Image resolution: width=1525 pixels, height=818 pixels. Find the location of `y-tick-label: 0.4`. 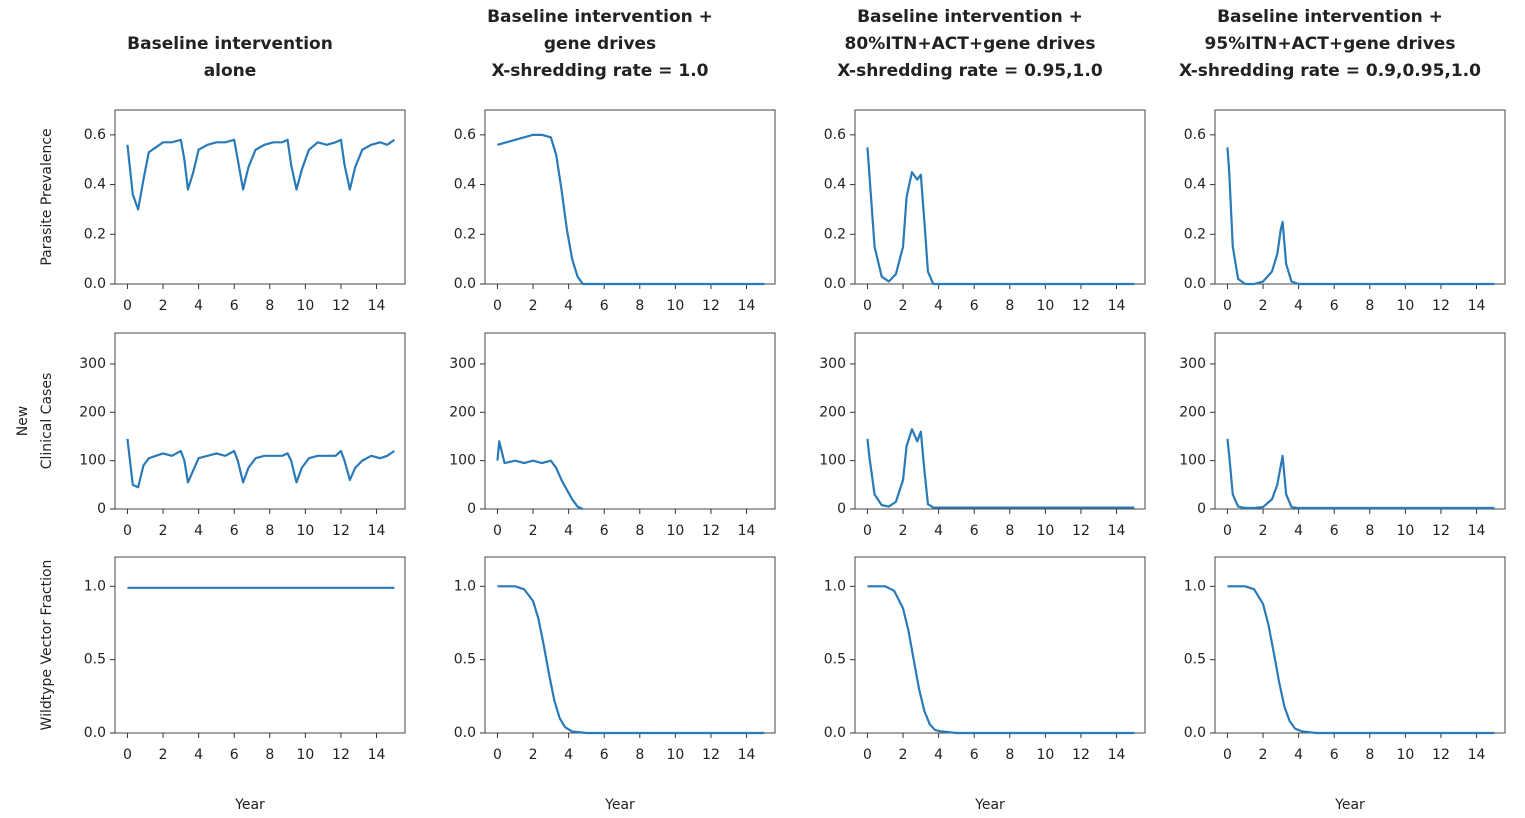

y-tick-label: 0.4 is located at coordinates (465, 185).